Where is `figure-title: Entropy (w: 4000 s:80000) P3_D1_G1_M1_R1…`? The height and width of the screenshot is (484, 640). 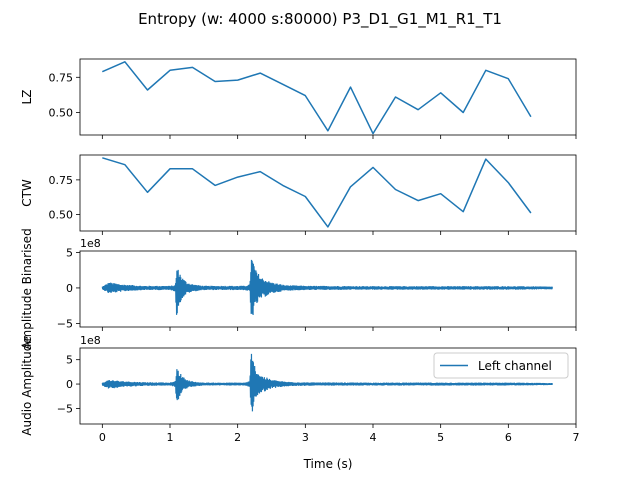 figure-title: Entropy (w: 4000 s:80000) P3_D1_G1_M1_R1… is located at coordinates (320, 19).